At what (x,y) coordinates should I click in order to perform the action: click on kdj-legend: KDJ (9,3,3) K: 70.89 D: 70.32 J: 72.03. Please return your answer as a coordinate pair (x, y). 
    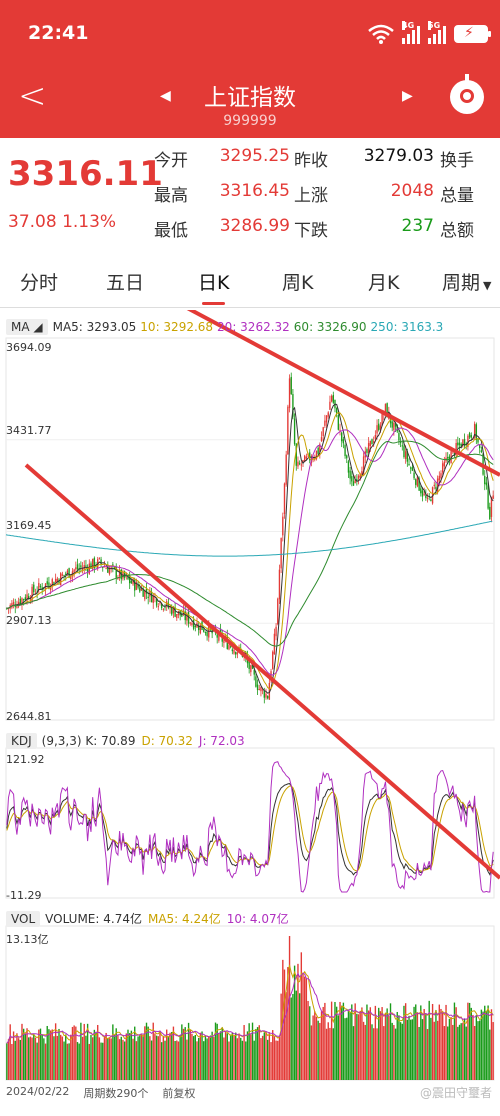
    Looking at the image, I should click on (125, 741).